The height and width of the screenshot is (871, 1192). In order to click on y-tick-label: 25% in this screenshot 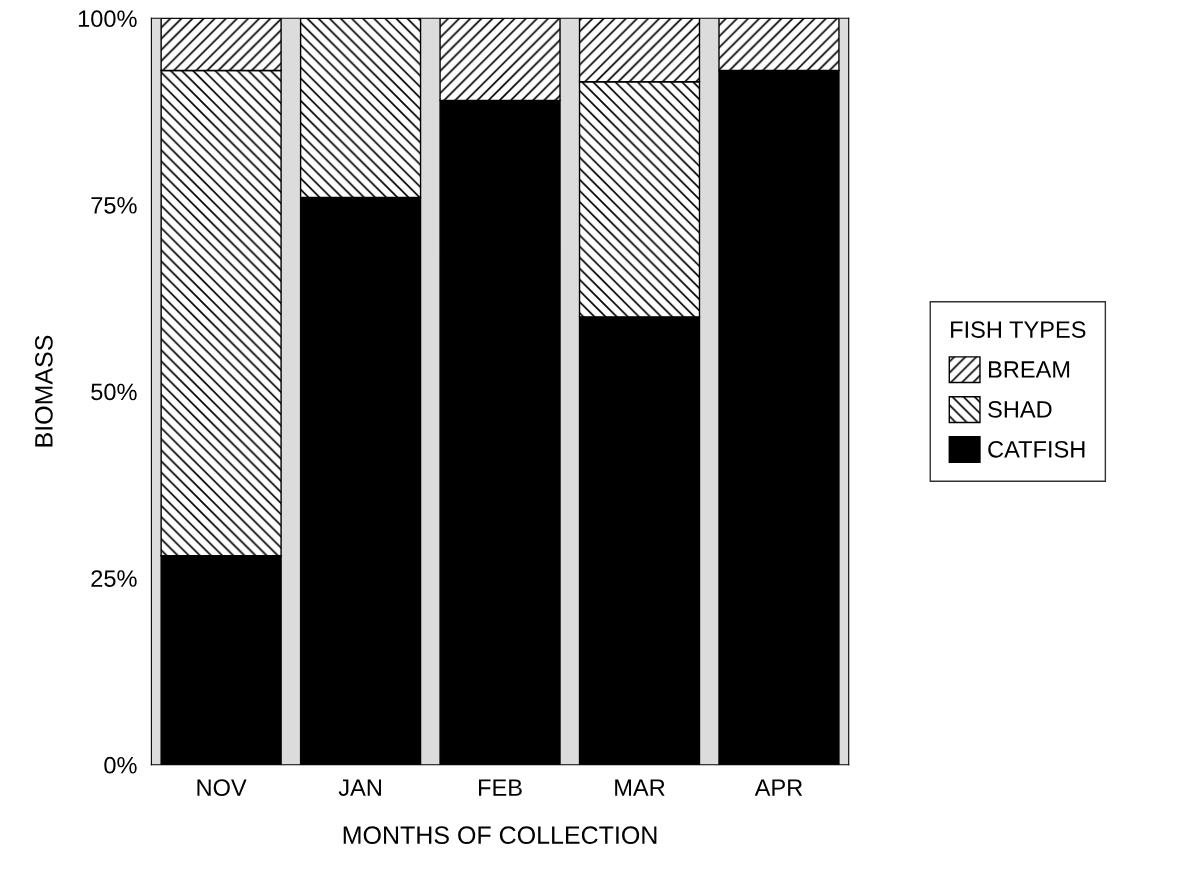, I will do `click(114, 578)`.